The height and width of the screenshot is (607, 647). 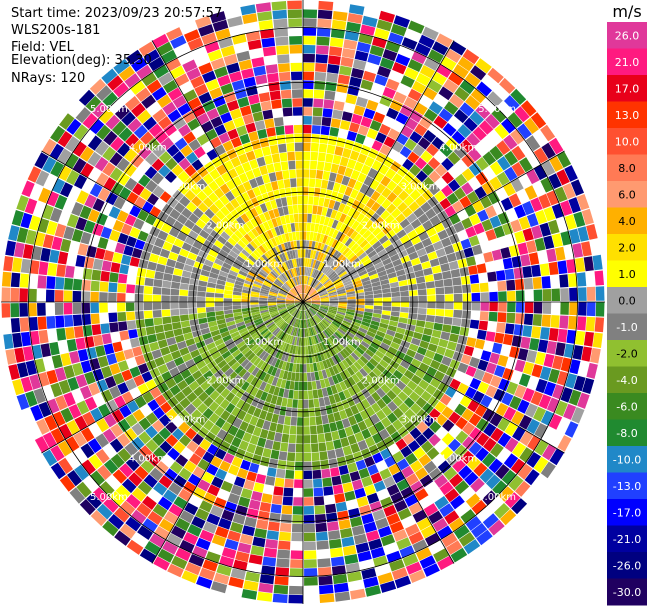 I want to click on range-ring-label: 2.00km, so click(x=225, y=381).